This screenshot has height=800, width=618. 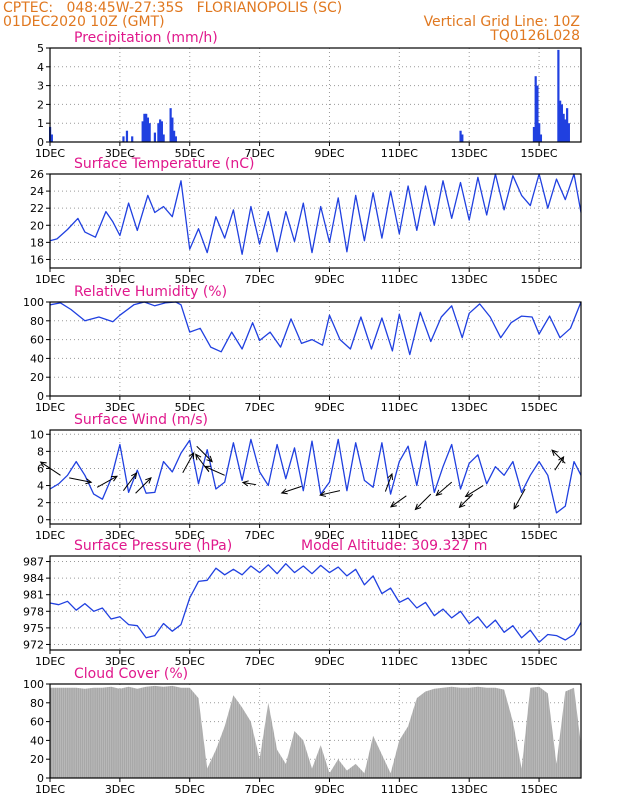 I want to click on y-tick-label: 984, so click(x=33, y=578).